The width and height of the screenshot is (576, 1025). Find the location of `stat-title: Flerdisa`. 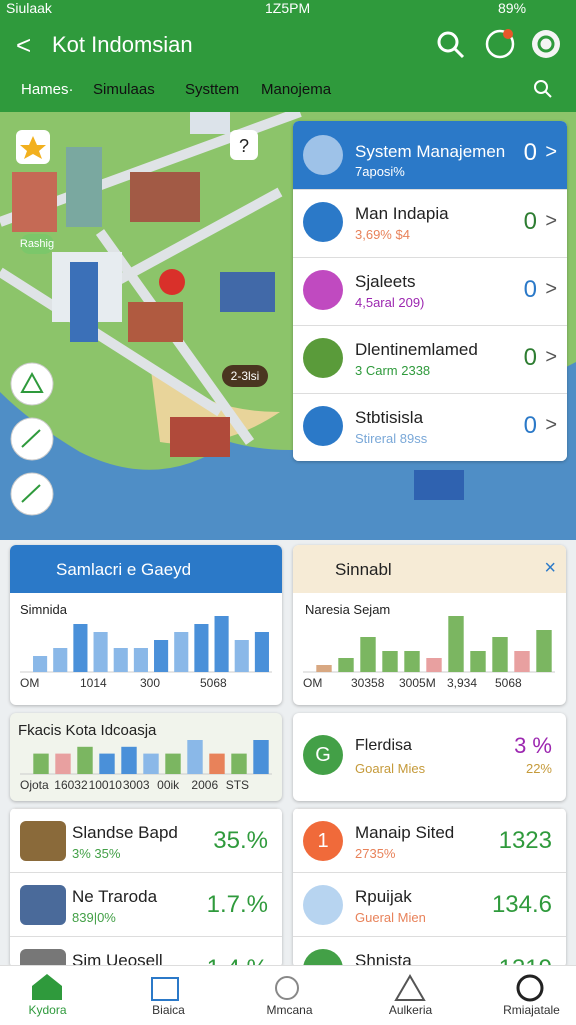

stat-title: Flerdisa is located at coordinates (383, 745).